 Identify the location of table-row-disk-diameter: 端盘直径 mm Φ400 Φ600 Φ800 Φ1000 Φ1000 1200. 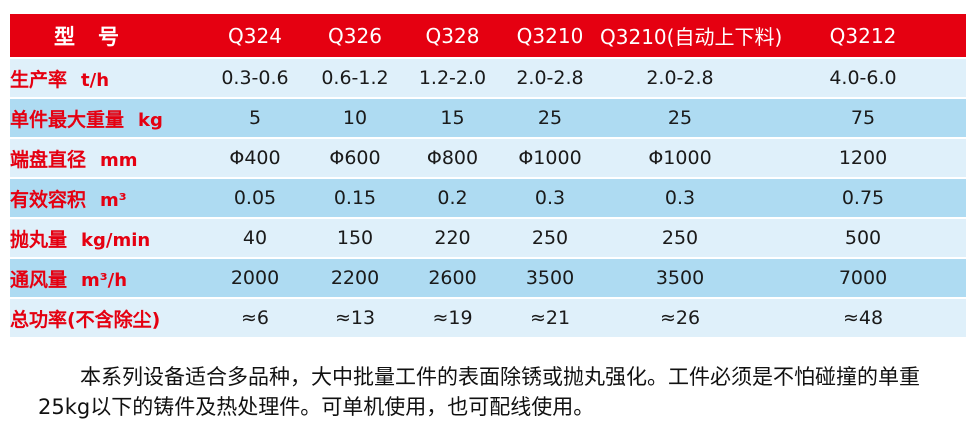
(488, 158).